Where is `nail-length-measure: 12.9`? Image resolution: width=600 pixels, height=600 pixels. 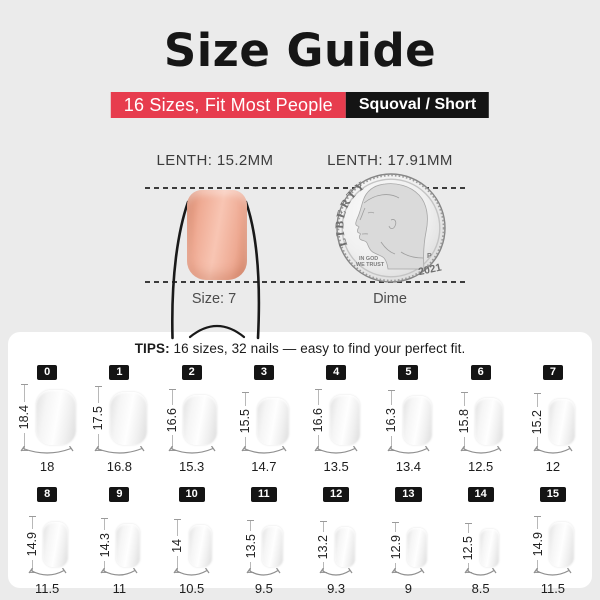
nail-length-measure: 12.9 is located at coordinates (396, 547).